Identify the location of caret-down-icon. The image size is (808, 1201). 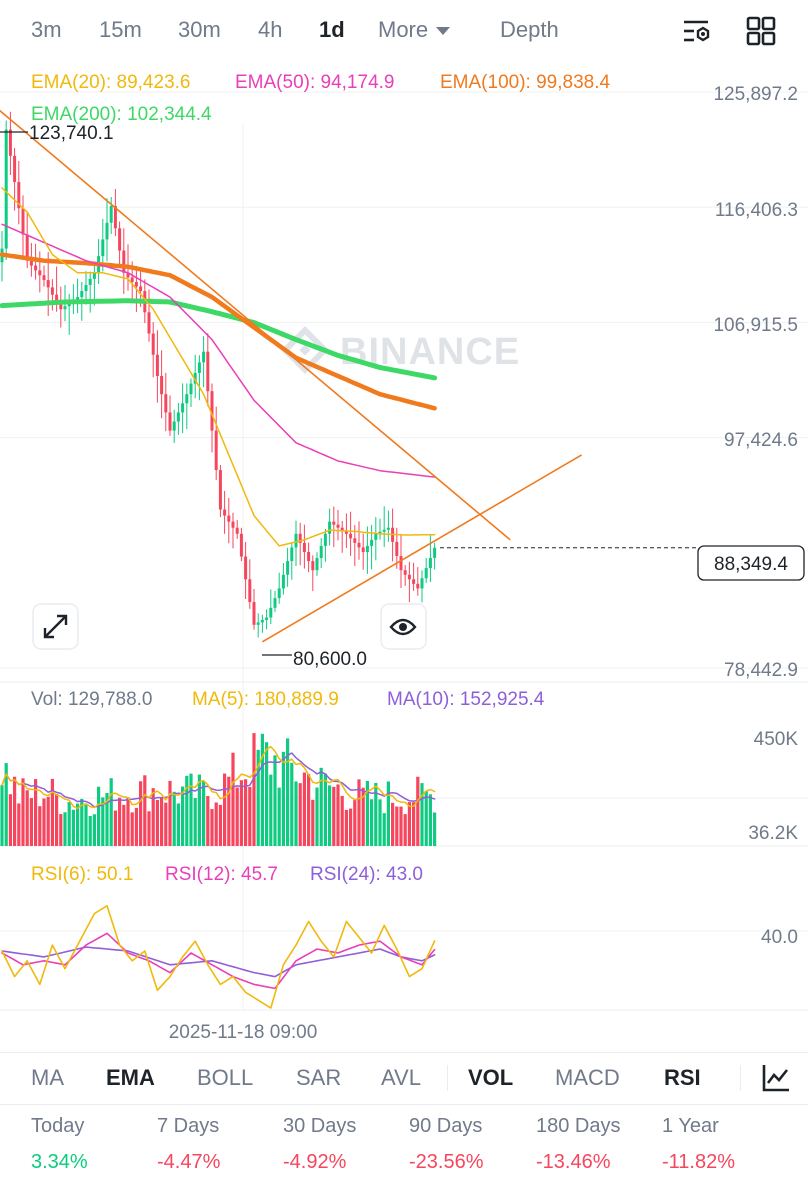
(443, 31).